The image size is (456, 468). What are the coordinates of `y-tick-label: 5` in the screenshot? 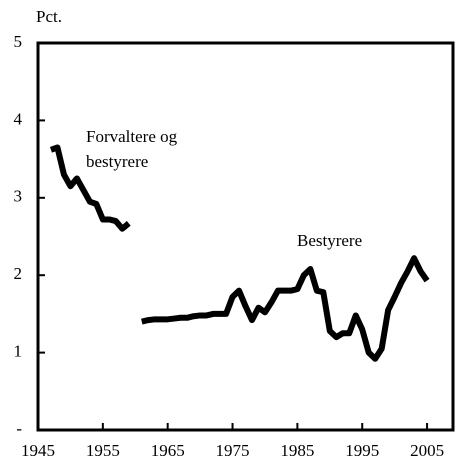 It's located at (18, 41).